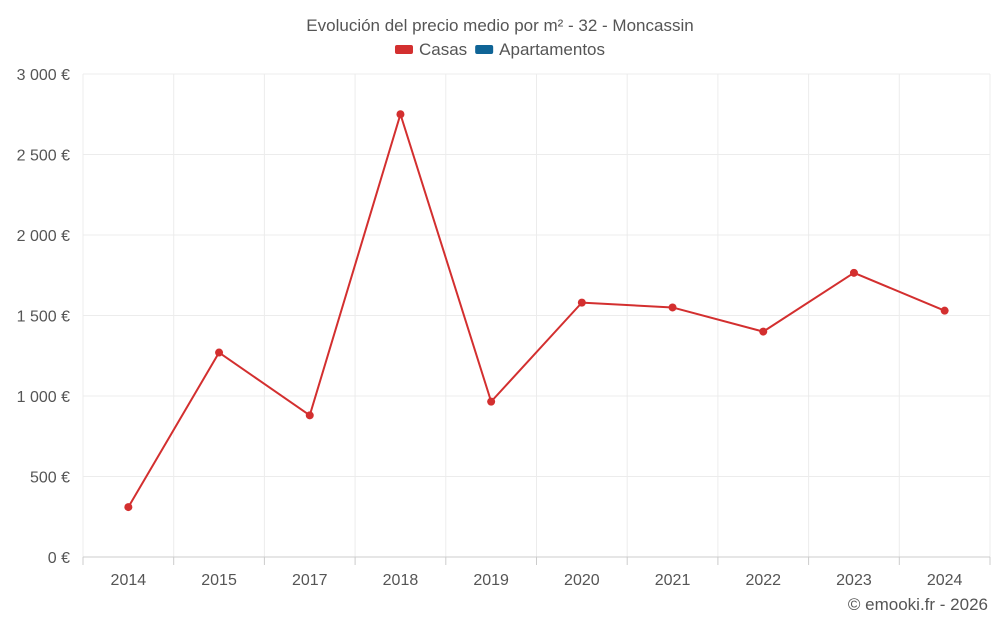  I want to click on x-tick-label: 2017, so click(310, 580).